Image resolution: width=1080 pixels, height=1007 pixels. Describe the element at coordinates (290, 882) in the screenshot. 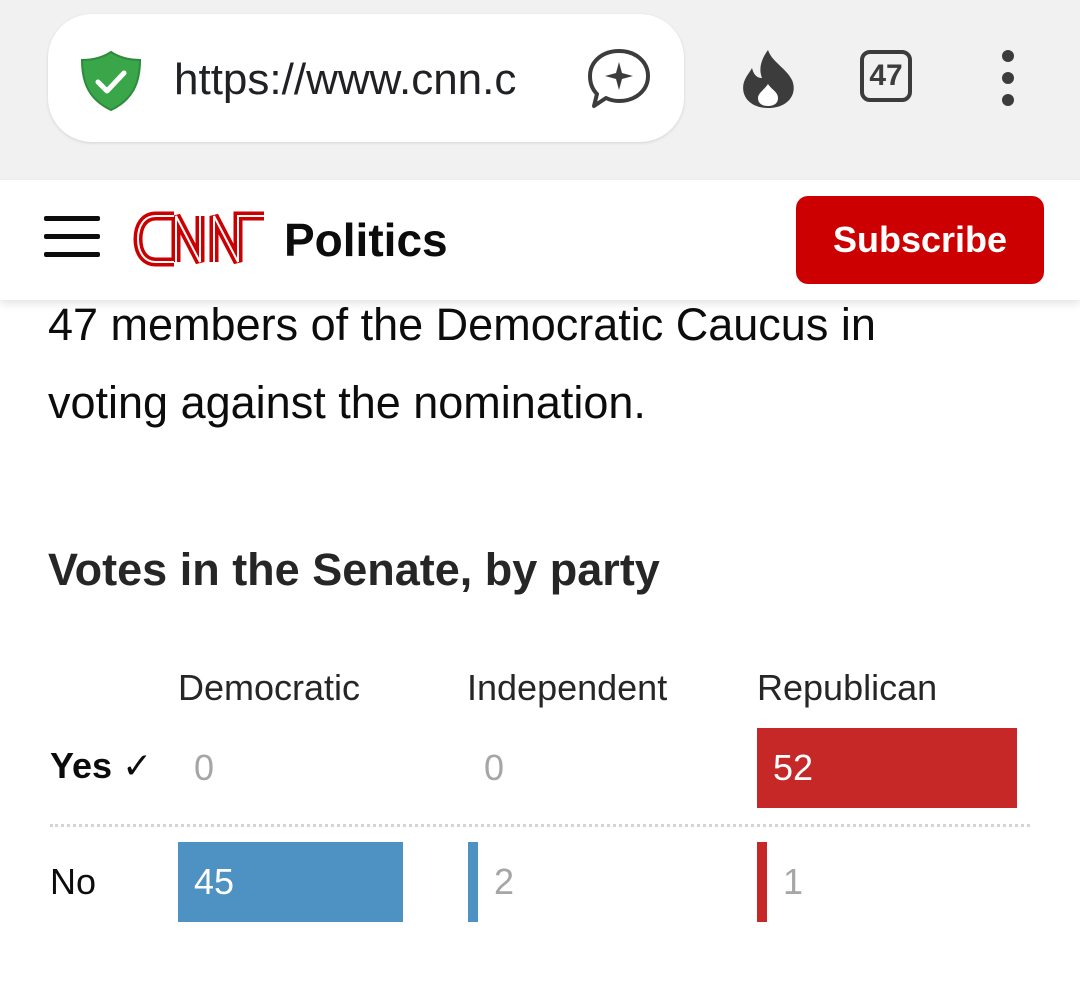

I see `bar-democratic-no` at that location.